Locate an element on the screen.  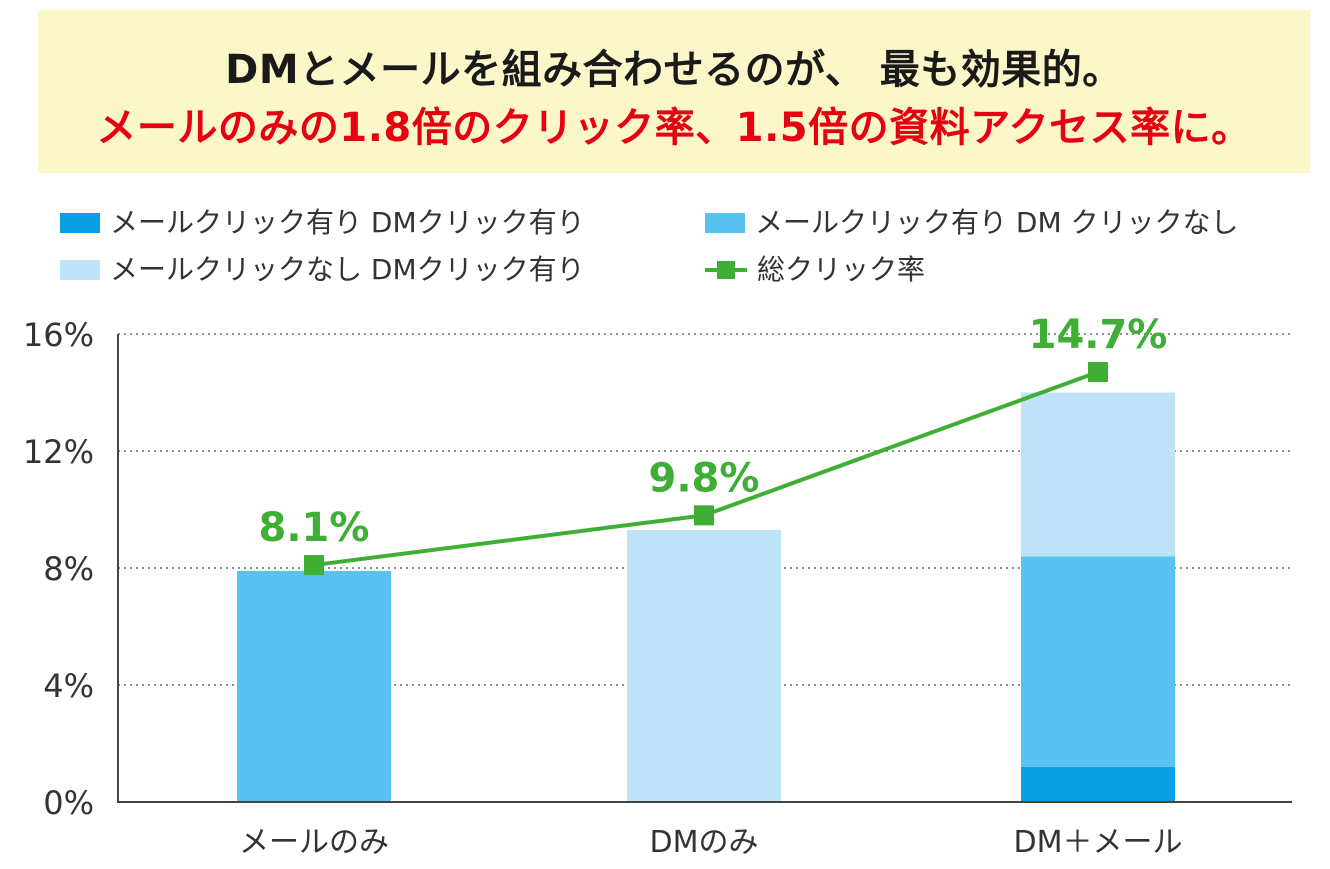
x-tick-label: DMのみ is located at coordinates (704, 842).